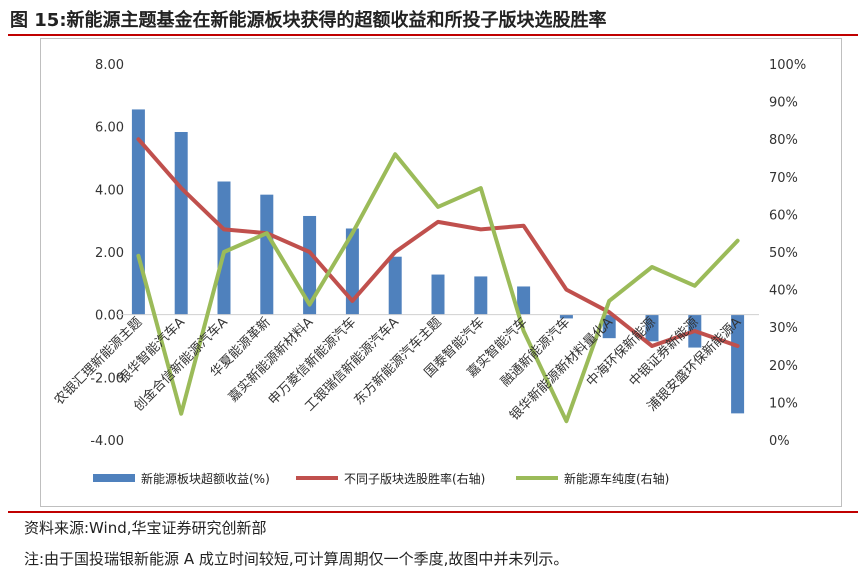 The height and width of the screenshot is (576, 866). What do you see at coordinates (783, 291) in the screenshot?
I see `y2-tick-label: 40%` at bounding box center [783, 291].